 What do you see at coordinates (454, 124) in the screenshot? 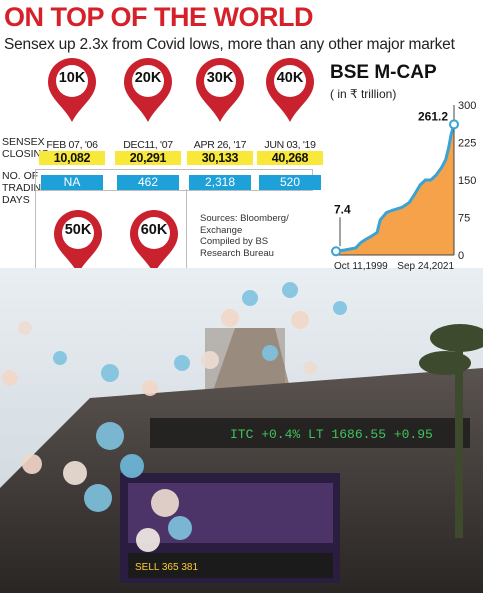
I see `end-point-marker` at bounding box center [454, 124].